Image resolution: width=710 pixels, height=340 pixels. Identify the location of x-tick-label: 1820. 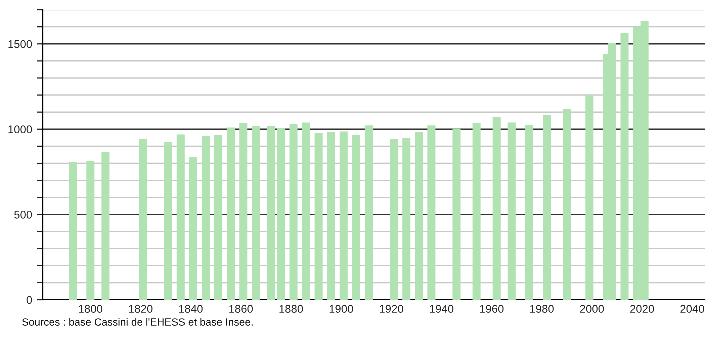
(141, 309).